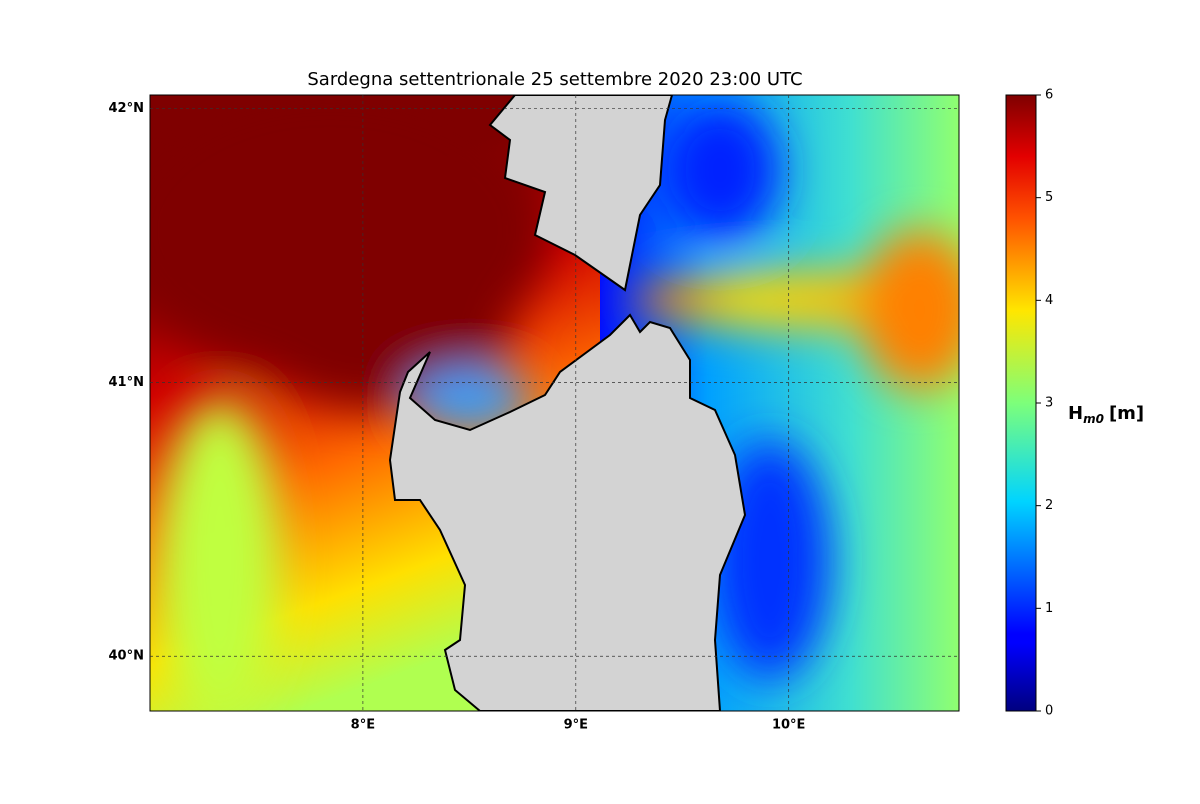  Describe the element at coordinates (788, 725) in the screenshot. I see `x-tick-label: 10°E` at that location.